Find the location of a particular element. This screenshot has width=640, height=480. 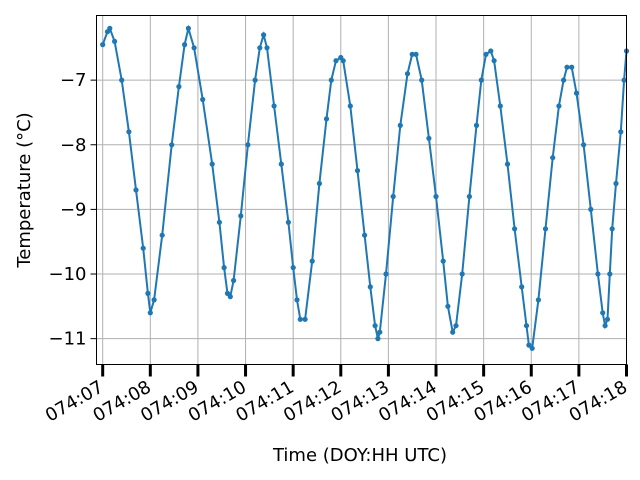

y-tick-label: −8 is located at coordinates (73, 145).